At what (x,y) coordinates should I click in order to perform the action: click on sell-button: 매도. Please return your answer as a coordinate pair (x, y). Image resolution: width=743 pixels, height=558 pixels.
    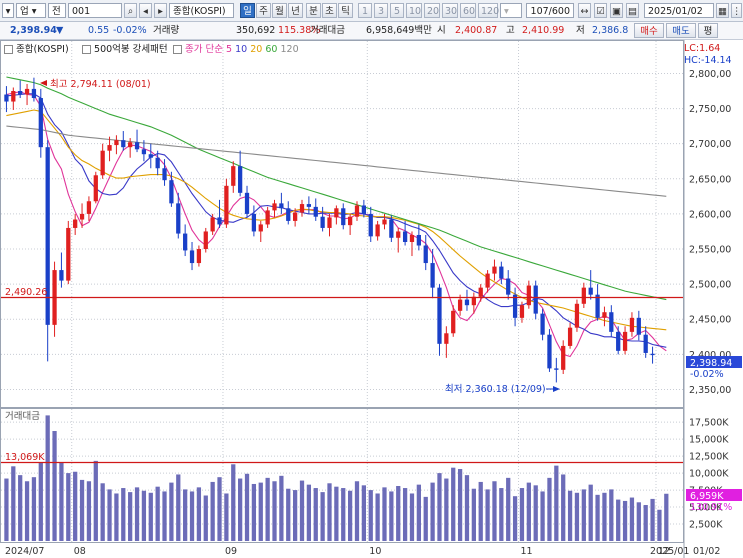
    Looking at the image, I should click on (681, 30).